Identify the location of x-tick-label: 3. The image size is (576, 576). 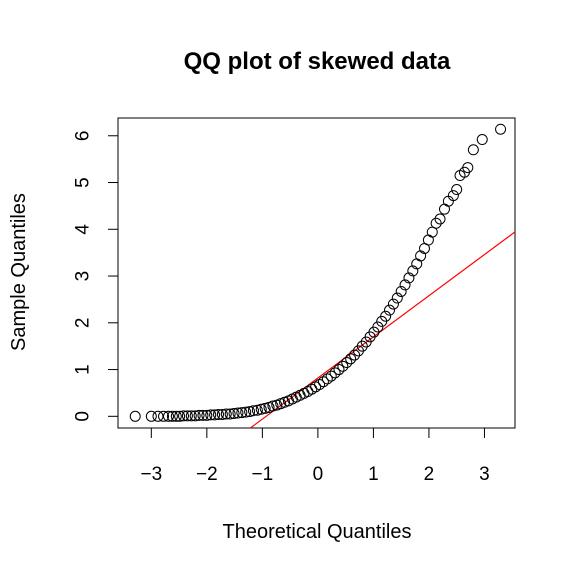
(484, 474).